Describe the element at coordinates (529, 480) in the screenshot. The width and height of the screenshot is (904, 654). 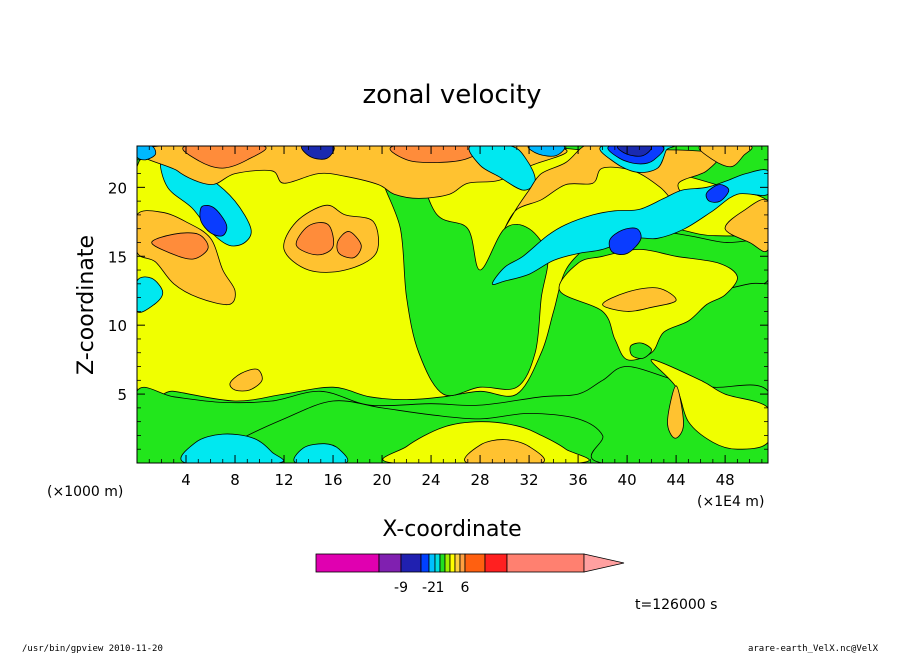
I see `x-tick-label: 32` at that location.